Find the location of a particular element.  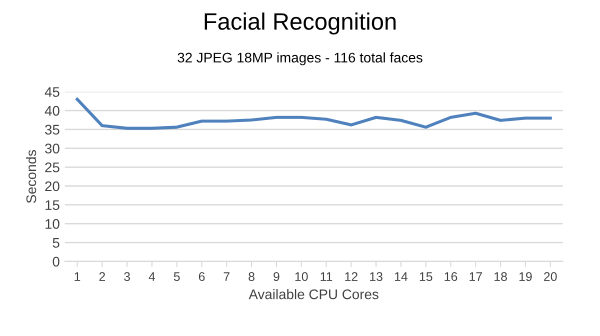

chart-title: Facial Recognition is located at coordinates (300, 23).